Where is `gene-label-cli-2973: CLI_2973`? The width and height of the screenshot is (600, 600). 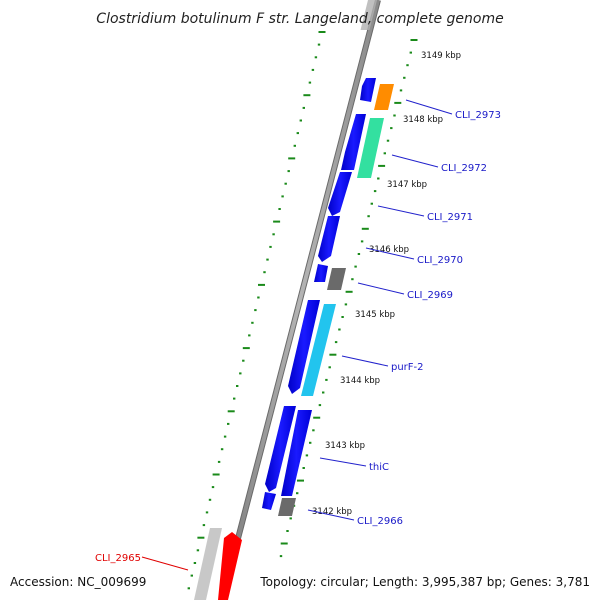
gene-label-cli-2973: CLI_2973 is located at coordinates (478, 115).